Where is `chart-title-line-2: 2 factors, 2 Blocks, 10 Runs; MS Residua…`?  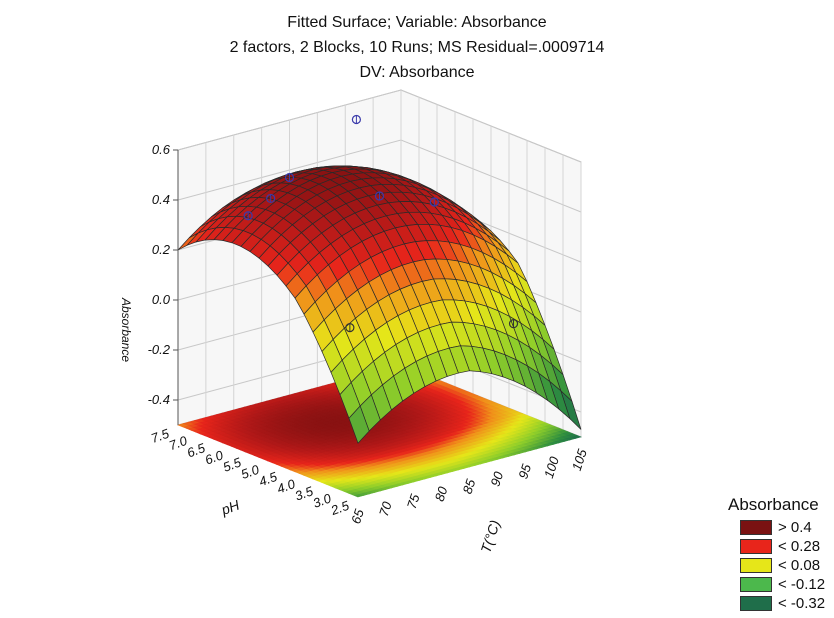 chart-title-line-2: 2 factors, 2 Blocks, 10 Runs; MS Residua… is located at coordinates (417, 47).